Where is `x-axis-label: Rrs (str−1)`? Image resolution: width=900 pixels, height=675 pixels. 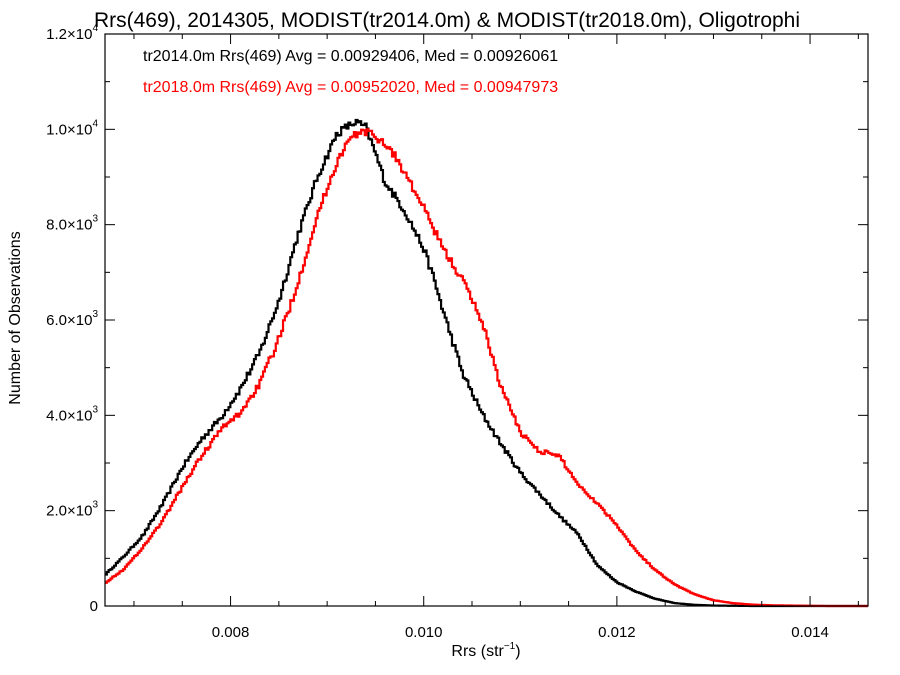 x-axis-label: Rrs (str−1) is located at coordinates (485, 650).